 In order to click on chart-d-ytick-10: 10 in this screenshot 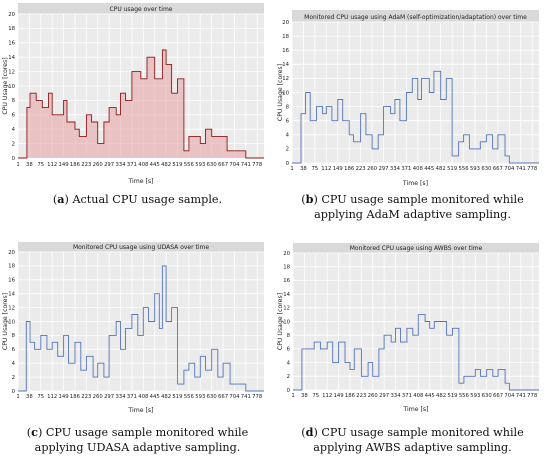, I will do `click(286, 322)`.